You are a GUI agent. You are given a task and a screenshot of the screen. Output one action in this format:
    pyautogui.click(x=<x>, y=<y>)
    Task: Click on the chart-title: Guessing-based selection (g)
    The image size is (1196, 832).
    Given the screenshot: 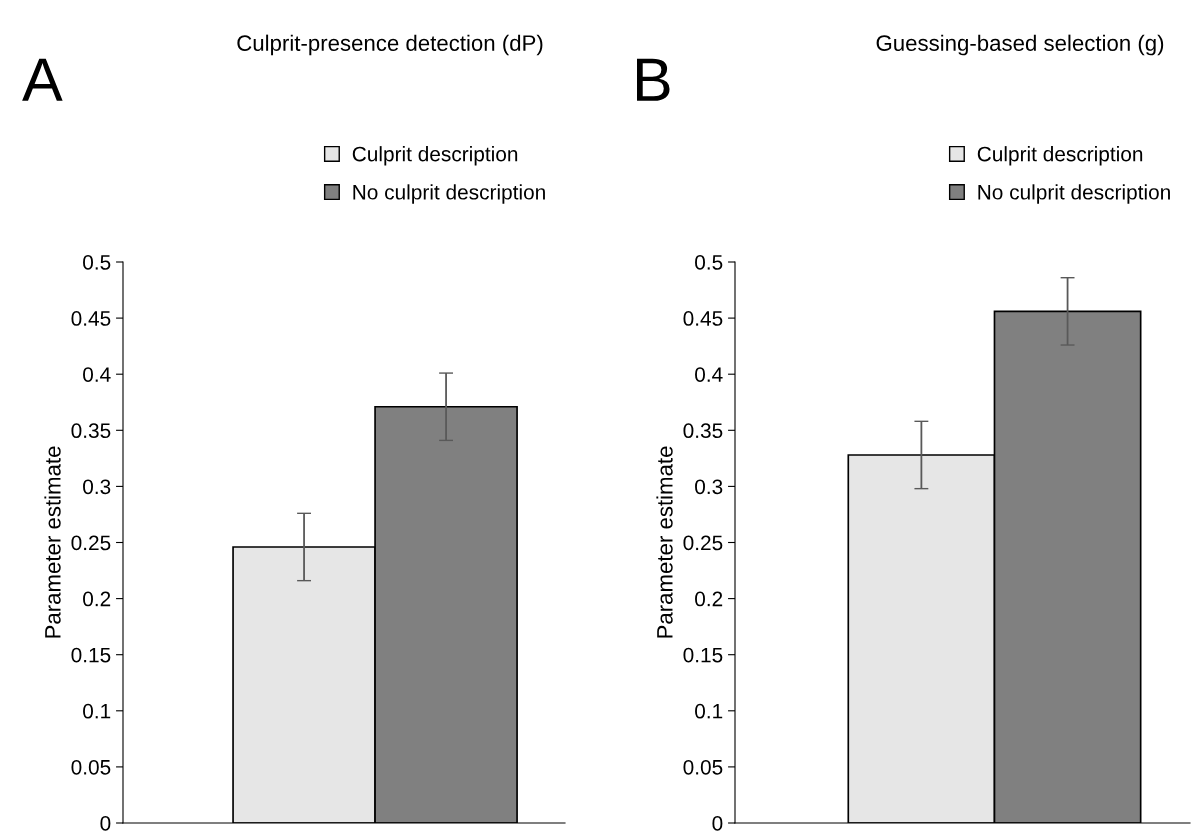 What is the action you would take?
    pyautogui.click(x=1020, y=45)
    